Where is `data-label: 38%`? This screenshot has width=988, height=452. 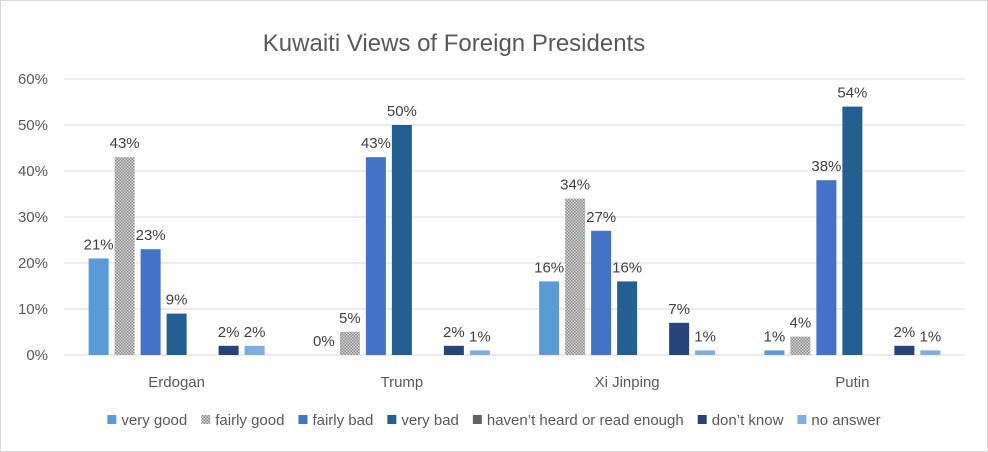
data-label: 38% is located at coordinates (826, 166).